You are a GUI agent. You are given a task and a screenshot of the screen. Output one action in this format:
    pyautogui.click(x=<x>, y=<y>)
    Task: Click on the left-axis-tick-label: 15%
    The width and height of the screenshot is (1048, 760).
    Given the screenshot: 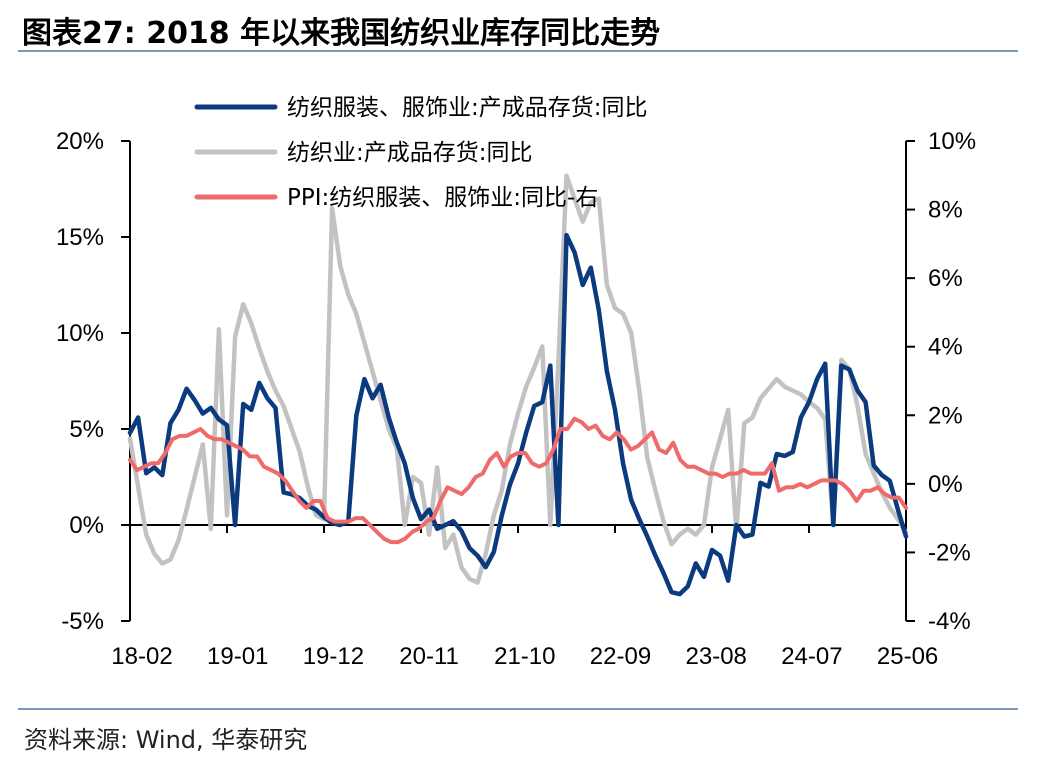 What is the action you would take?
    pyautogui.click(x=80, y=237)
    